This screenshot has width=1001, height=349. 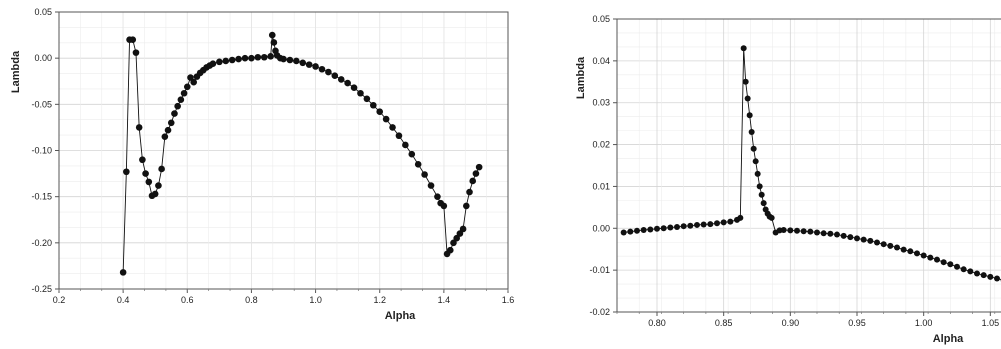 What do you see at coordinates (581, 77) in the screenshot?
I see `y-axis-label-right: Lambda` at bounding box center [581, 77].